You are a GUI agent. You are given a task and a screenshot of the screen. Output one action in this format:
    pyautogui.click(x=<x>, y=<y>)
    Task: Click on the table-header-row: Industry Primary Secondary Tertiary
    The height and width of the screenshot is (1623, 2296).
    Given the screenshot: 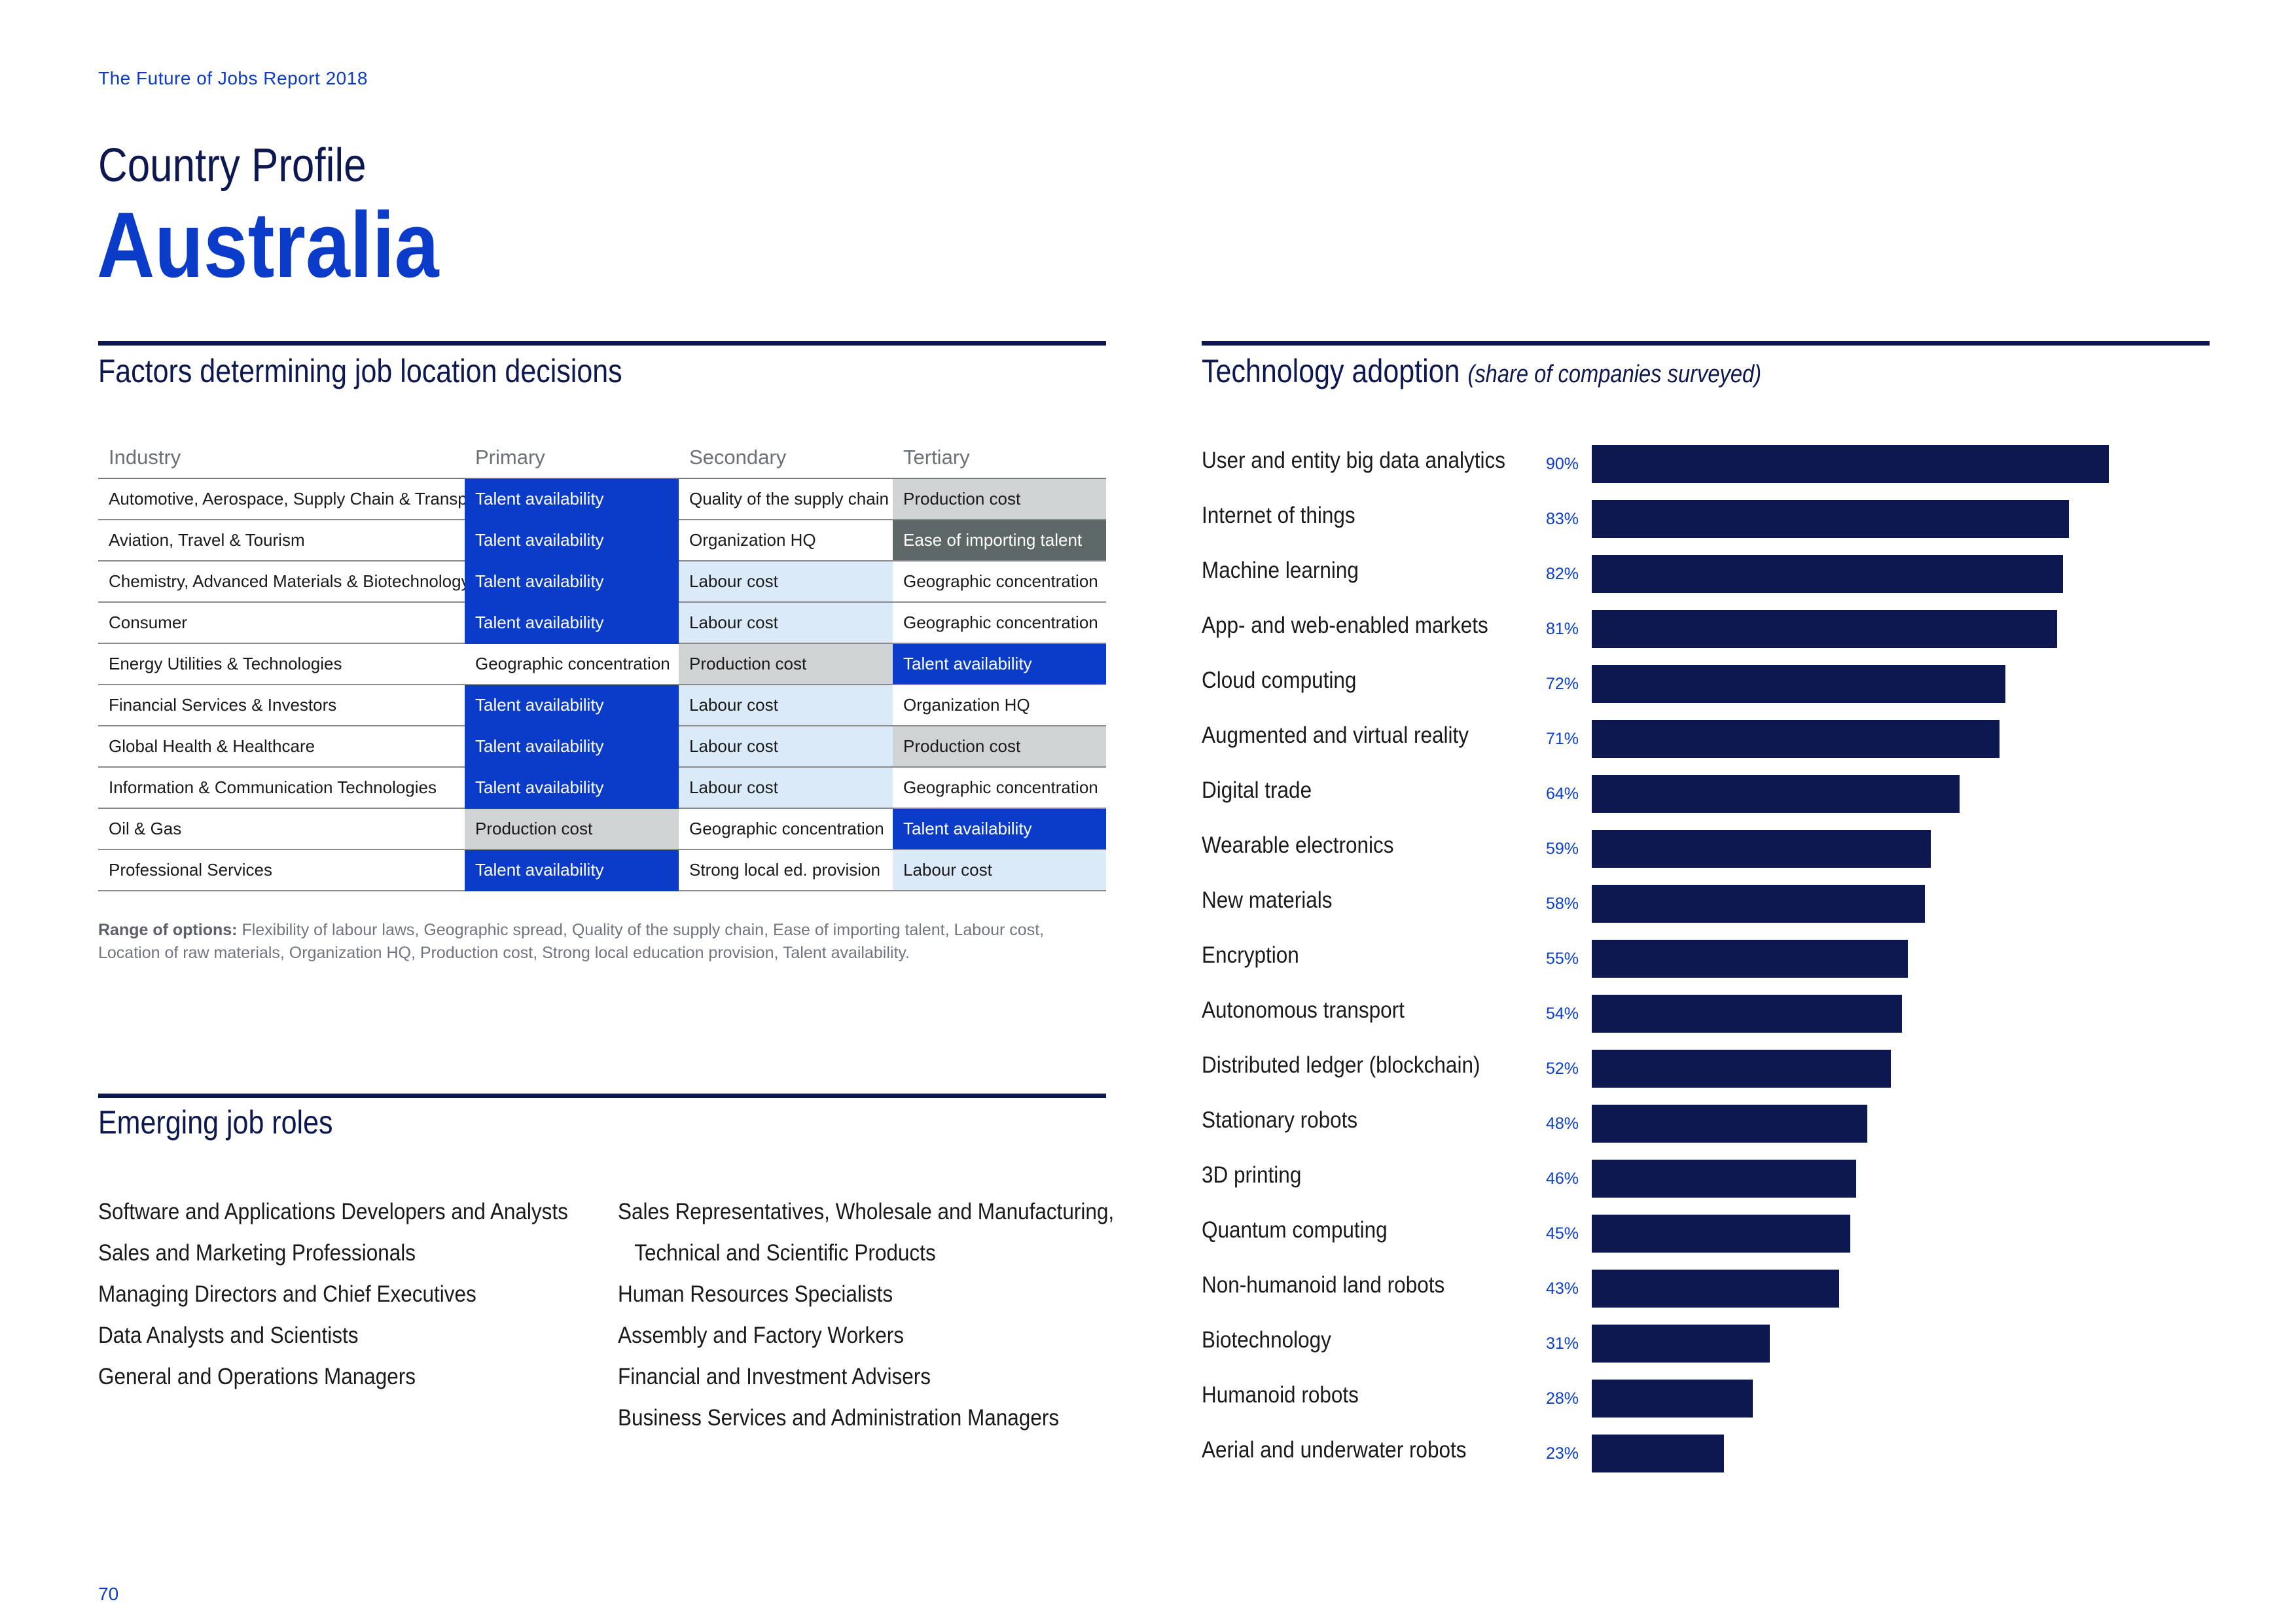 What is the action you would take?
    pyautogui.click(x=602, y=458)
    